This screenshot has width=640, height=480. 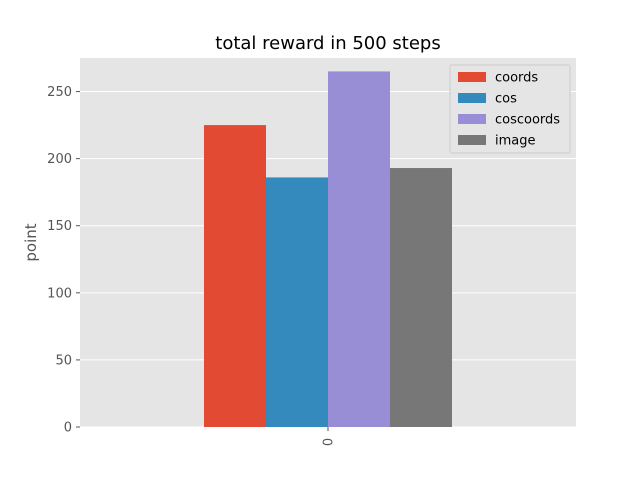 I want to click on x-tick-label: 0, so click(x=329, y=442).